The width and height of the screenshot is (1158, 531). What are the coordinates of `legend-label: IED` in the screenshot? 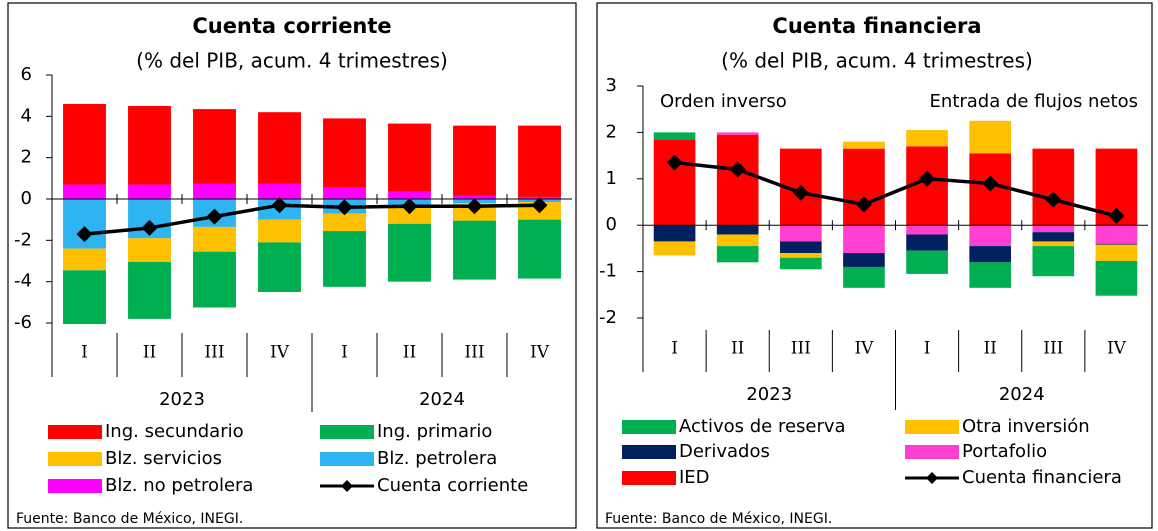 It's located at (694, 477).